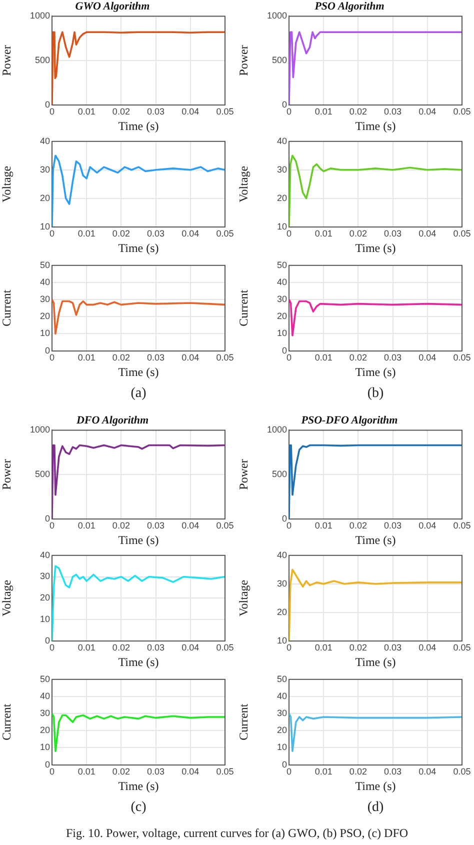 The image size is (474, 845). What do you see at coordinates (375, 394) in the screenshot?
I see `text: (b)` at bounding box center [375, 394].